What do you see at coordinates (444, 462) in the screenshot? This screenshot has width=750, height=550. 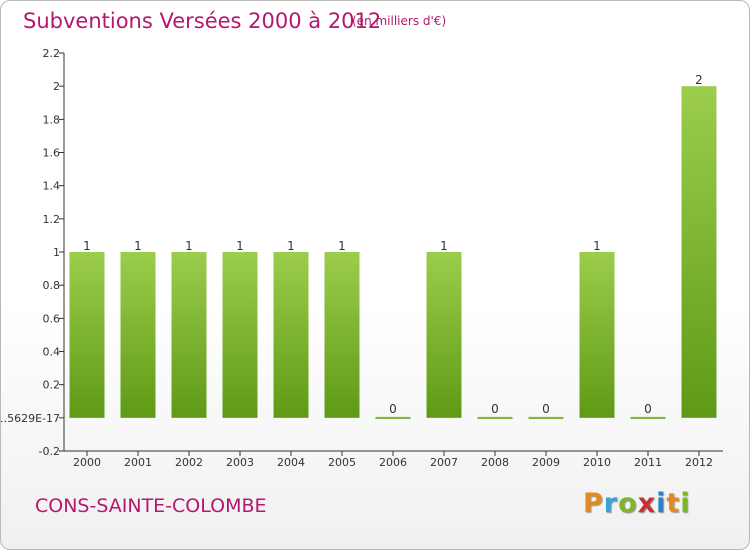 I see `x-tick-label: 2007` at bounding box center [444, 462].